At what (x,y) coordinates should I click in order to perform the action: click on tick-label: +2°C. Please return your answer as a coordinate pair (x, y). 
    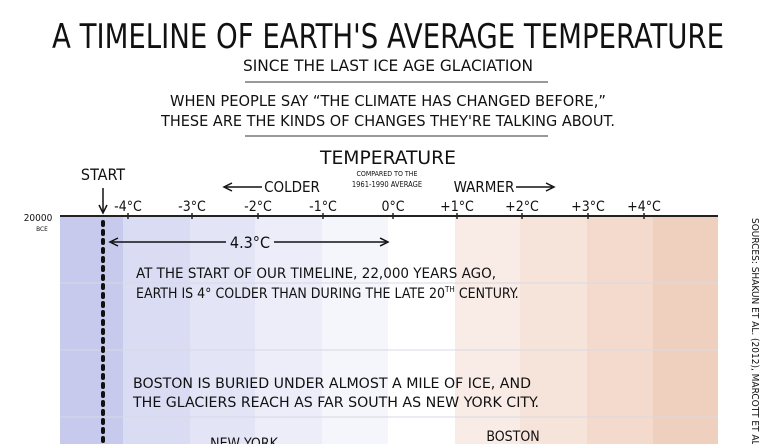
    Looking at the image, I should click on (522, 207).